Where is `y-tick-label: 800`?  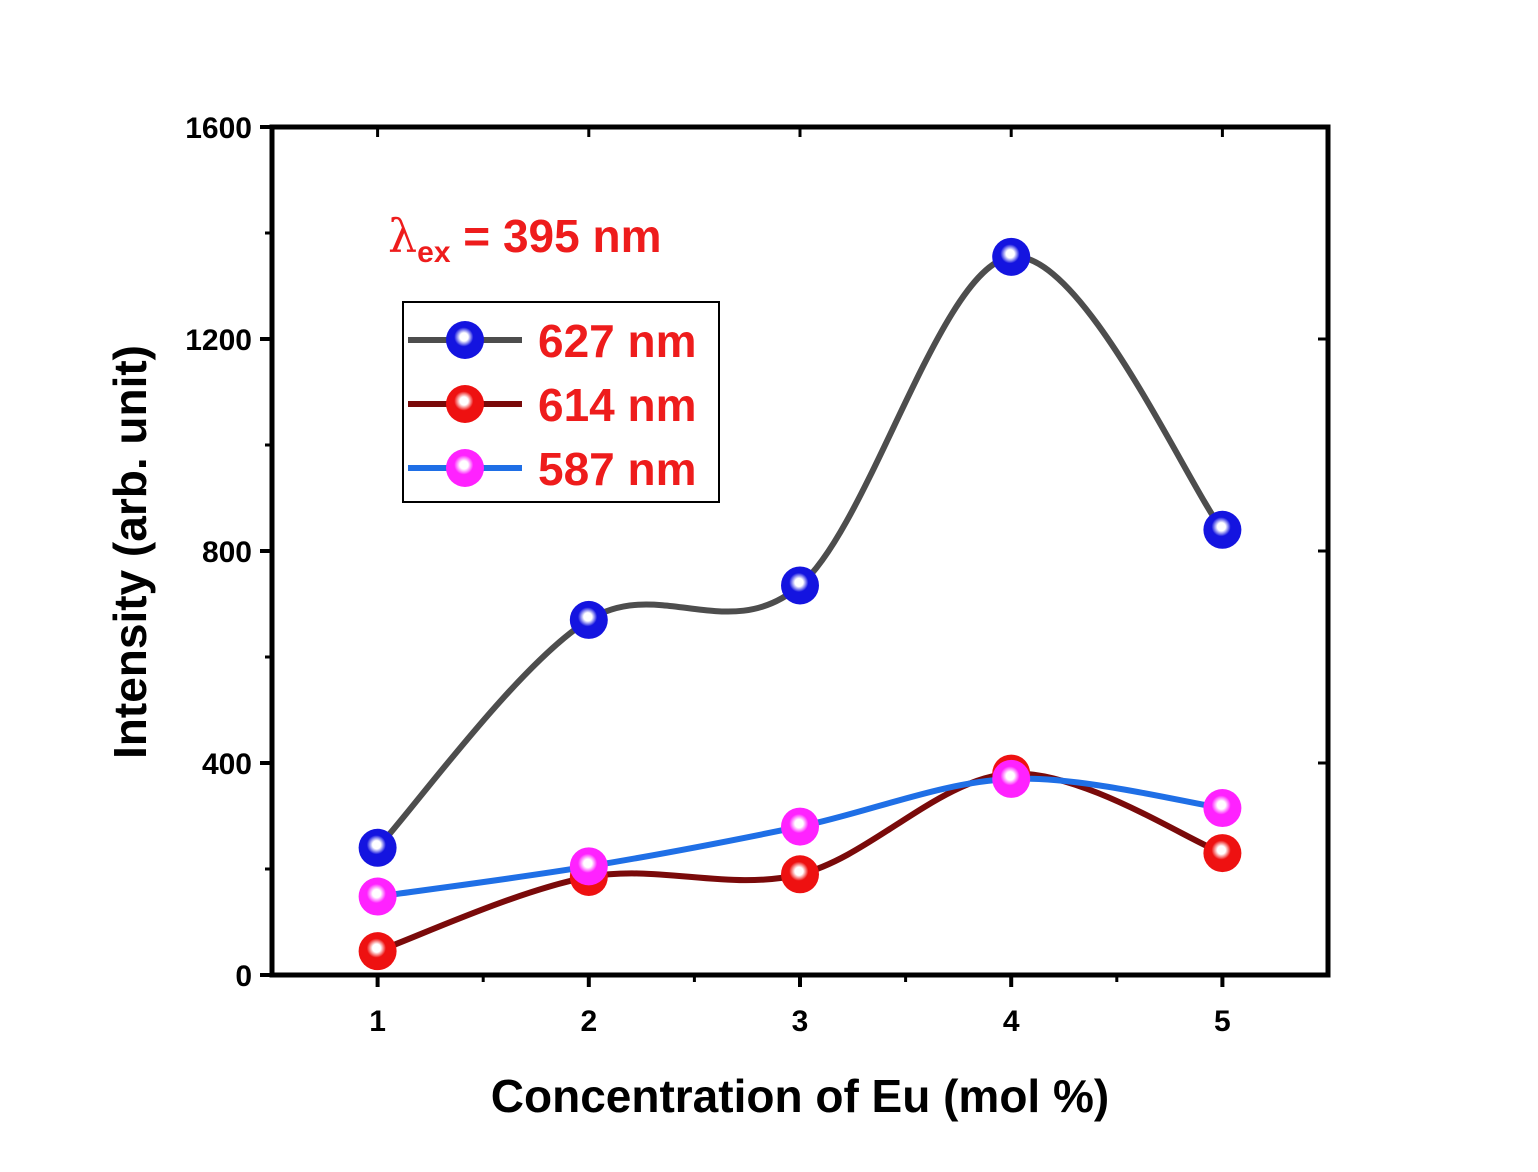
y-tick-label: 800 is located at coordinates (227, 552).